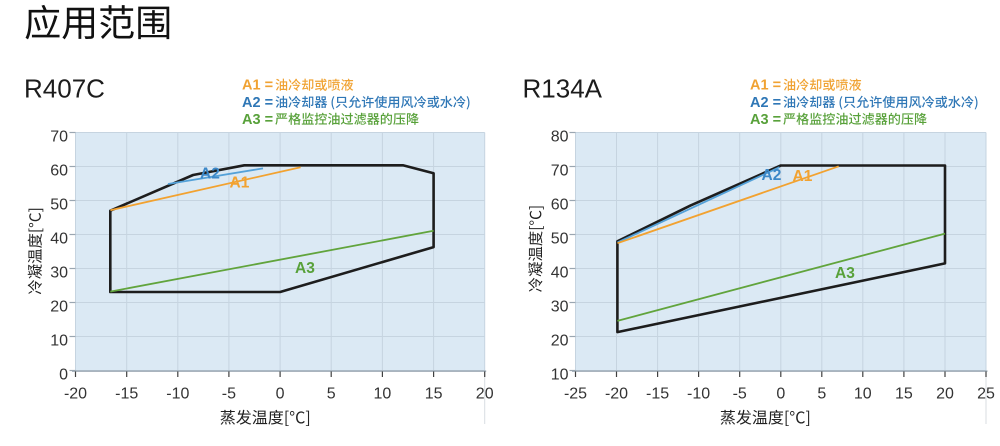  What do you see at coordinates (575, 394) in the screenshot?
I see `svg-text: -25` at bounding box center [575, 394].